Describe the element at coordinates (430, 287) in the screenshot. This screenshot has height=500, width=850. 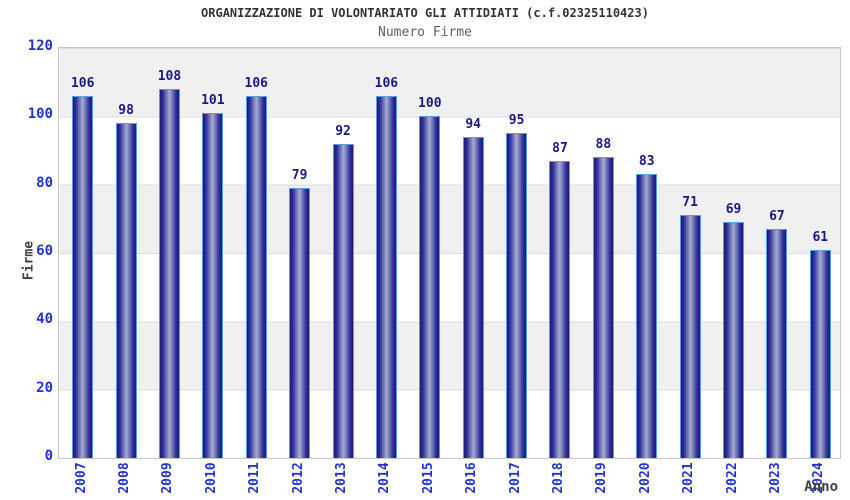
I see `bar-2015` at that location.